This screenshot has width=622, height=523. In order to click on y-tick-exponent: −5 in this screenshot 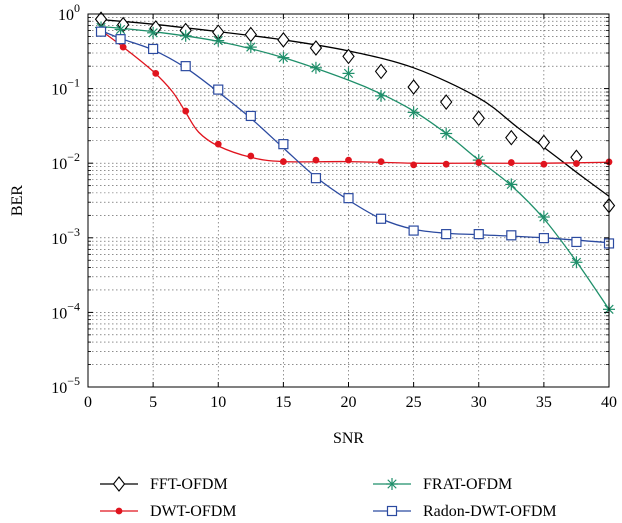, I will do `click(73, 381)`.